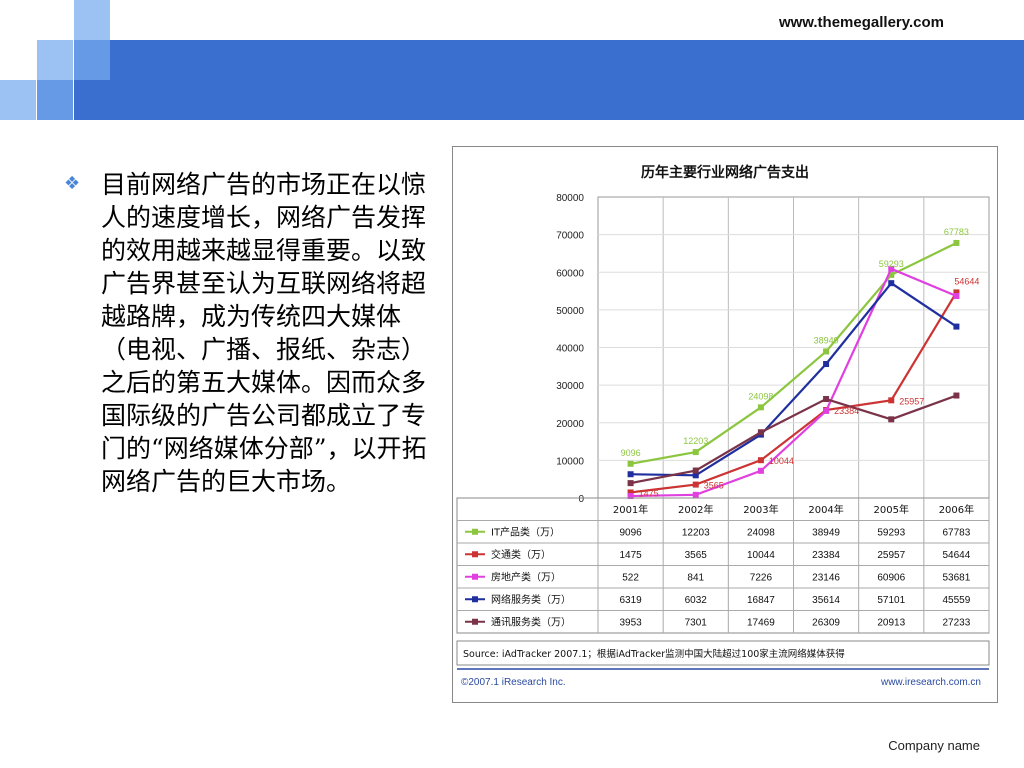 The height and width of the screenshot is (768, 1024). Describe the element at coordinates (696, 533) in the screenshot. I see `table-cell: 12203` at that location.